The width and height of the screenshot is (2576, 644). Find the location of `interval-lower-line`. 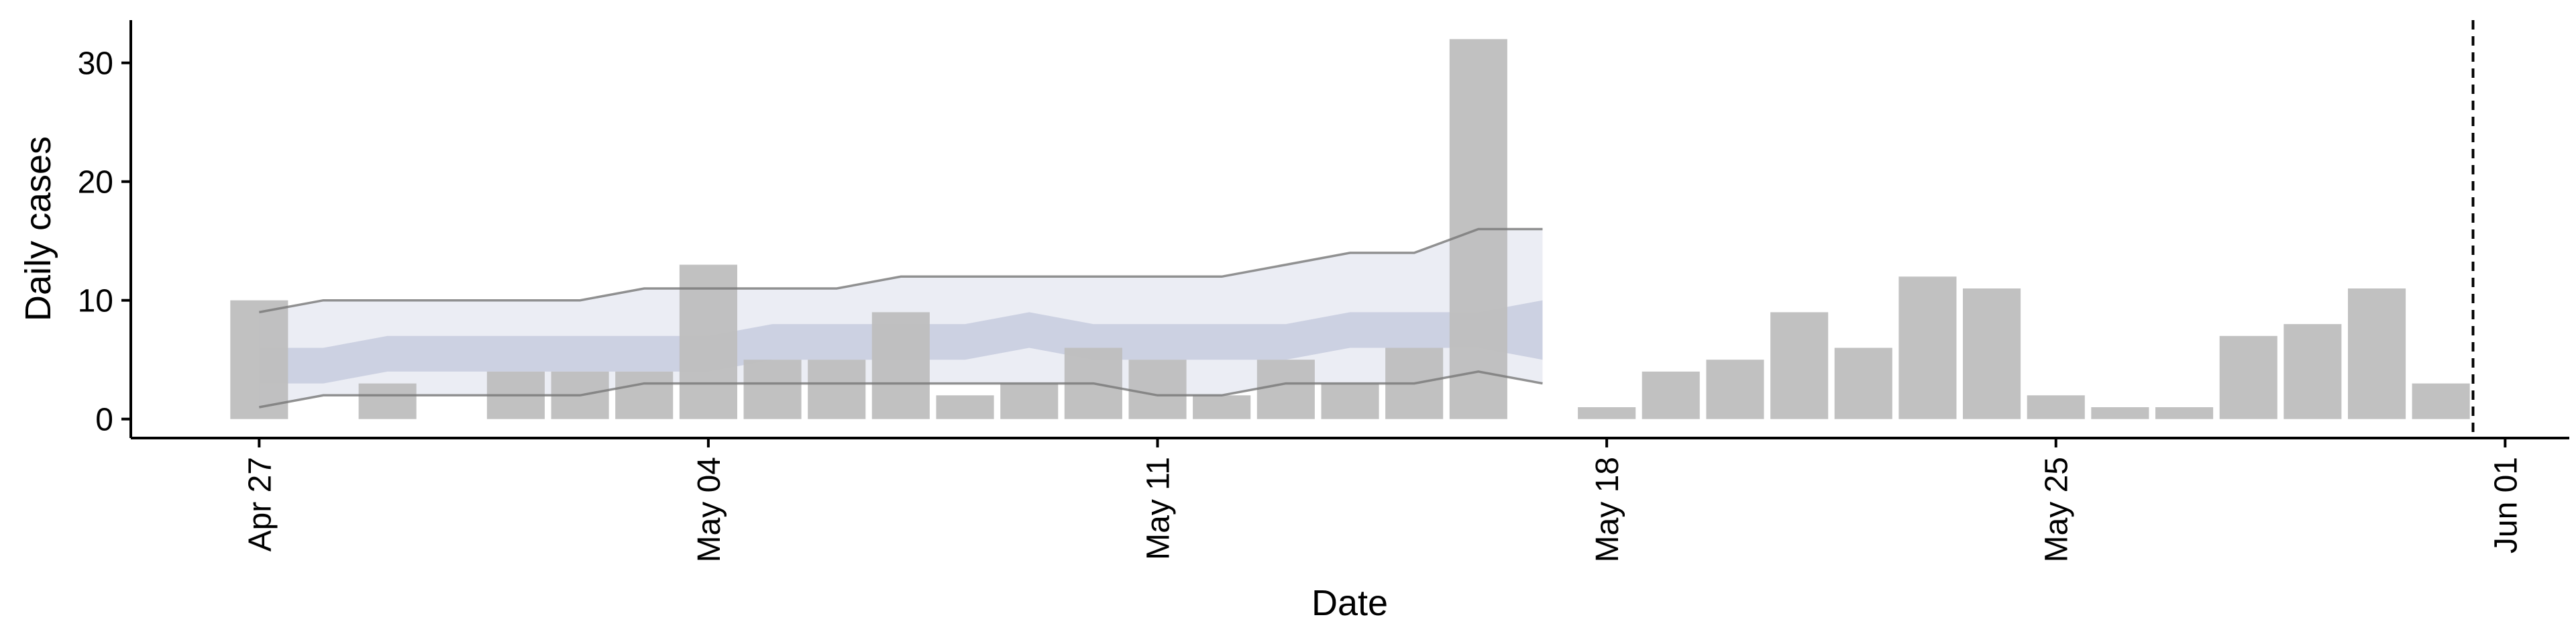

interval-lower-line is located at coordinates (900, 389).